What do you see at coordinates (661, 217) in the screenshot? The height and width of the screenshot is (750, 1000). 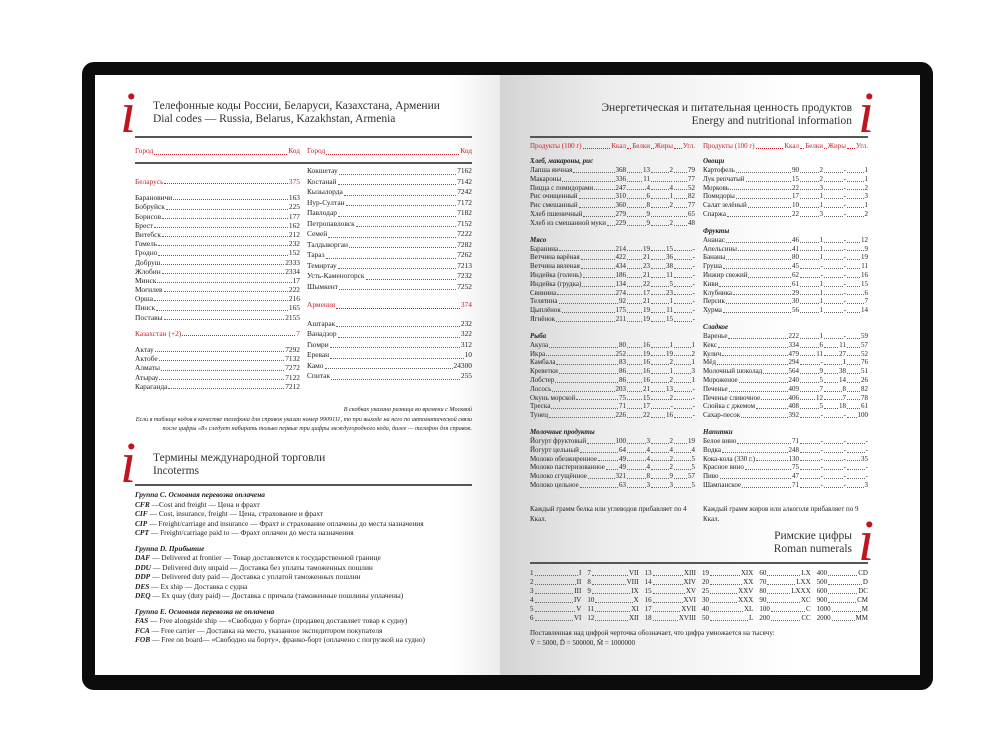 I see `fat` at bounding box center [661, 217].